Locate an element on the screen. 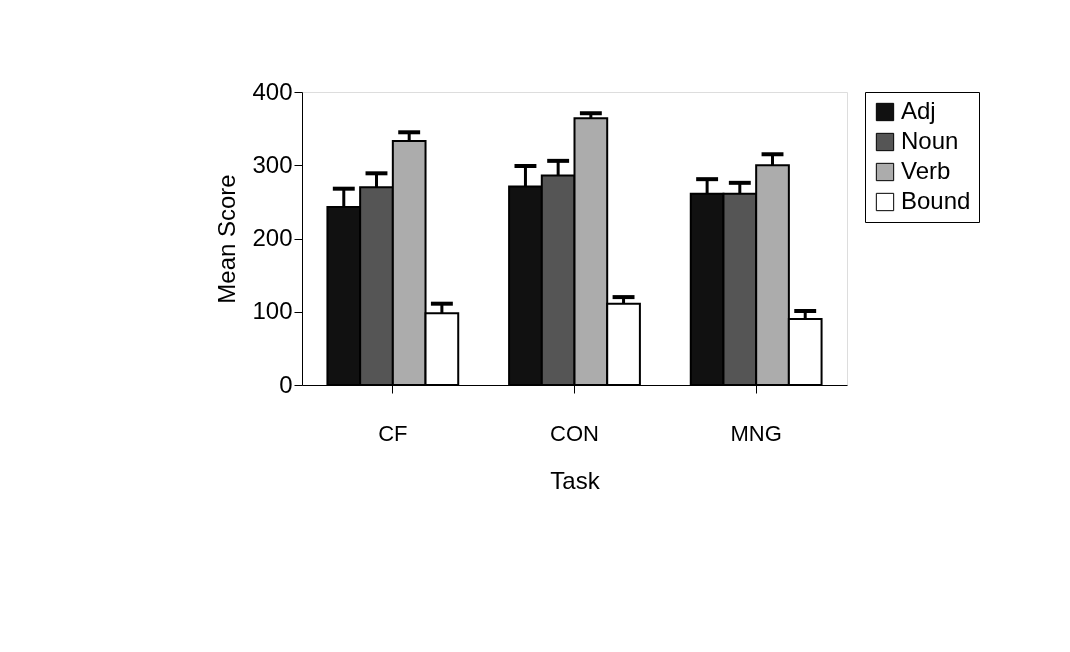 The image size is (1070, 652). y-tick-label: 100 is located at coordinates (272, 311).